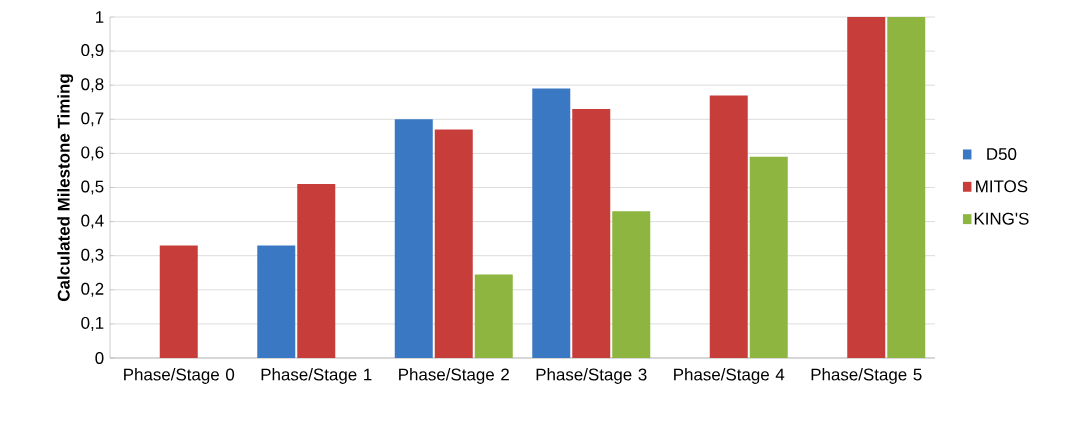  Describe the element at coordinates (92, 255) in the screenshot. I see `y-tick-label: 0,3` at that location.